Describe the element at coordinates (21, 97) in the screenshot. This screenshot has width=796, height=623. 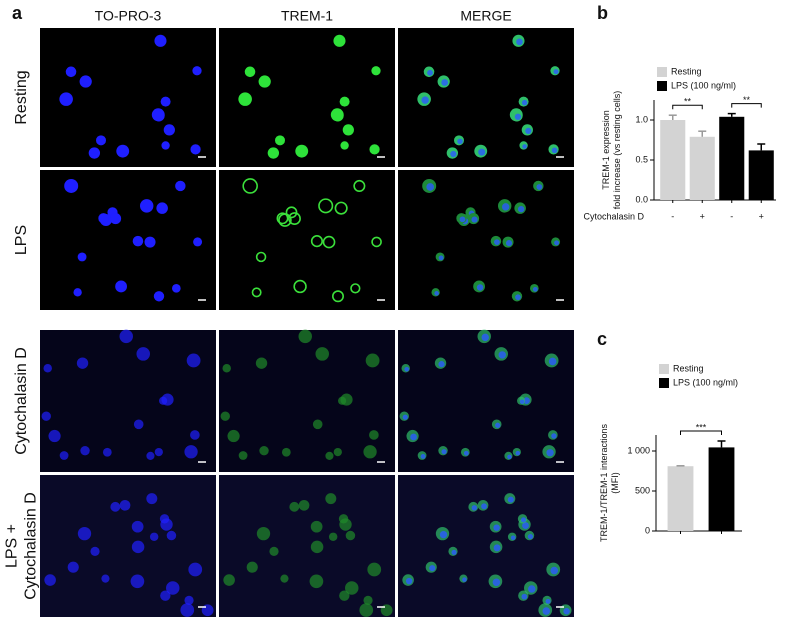
I see `row-label-line: Resting` at that location.